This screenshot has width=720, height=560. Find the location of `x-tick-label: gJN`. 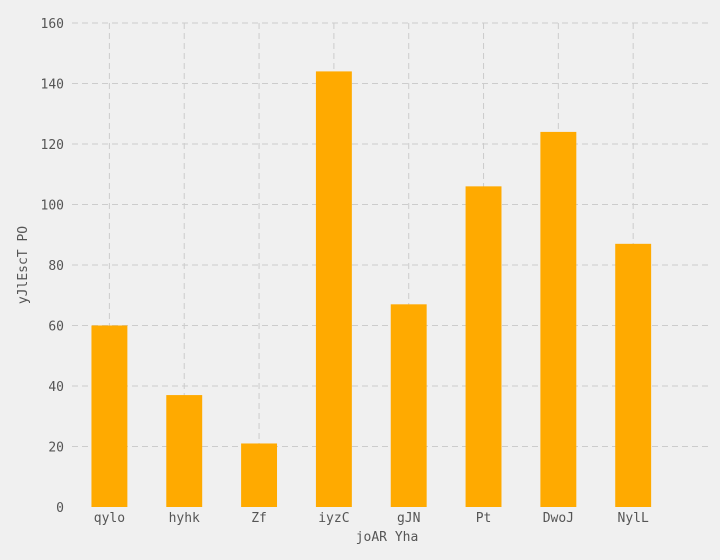

x-tick-label: gJN is located at coordinates (408, 518).